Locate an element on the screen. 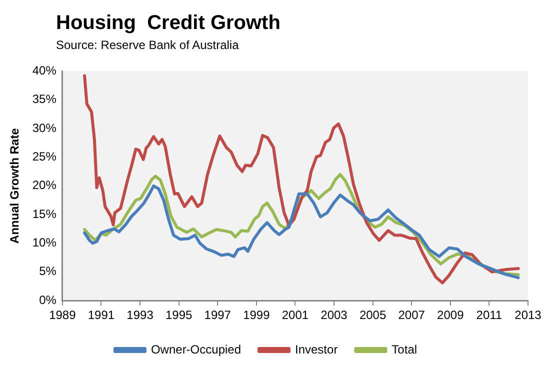  y-tick-label: 40% is located at coordinates (44, 71).